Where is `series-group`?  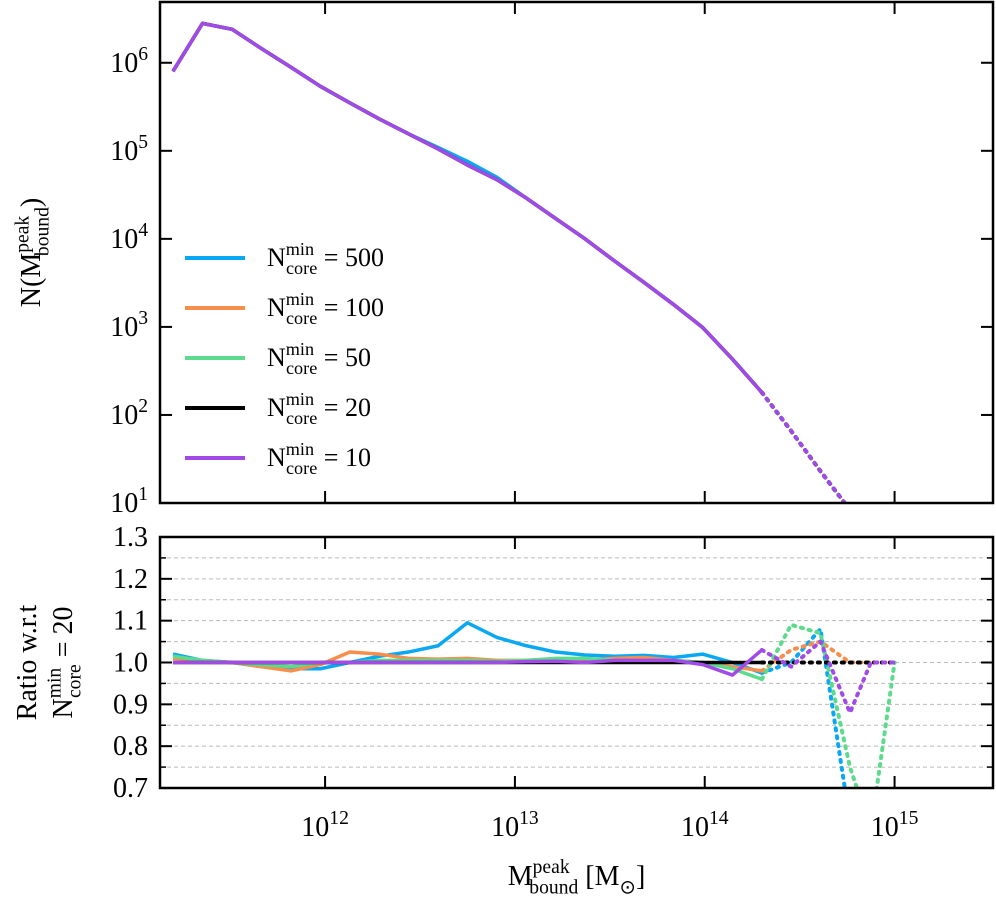 series-group is located at coordinates (534, 704).